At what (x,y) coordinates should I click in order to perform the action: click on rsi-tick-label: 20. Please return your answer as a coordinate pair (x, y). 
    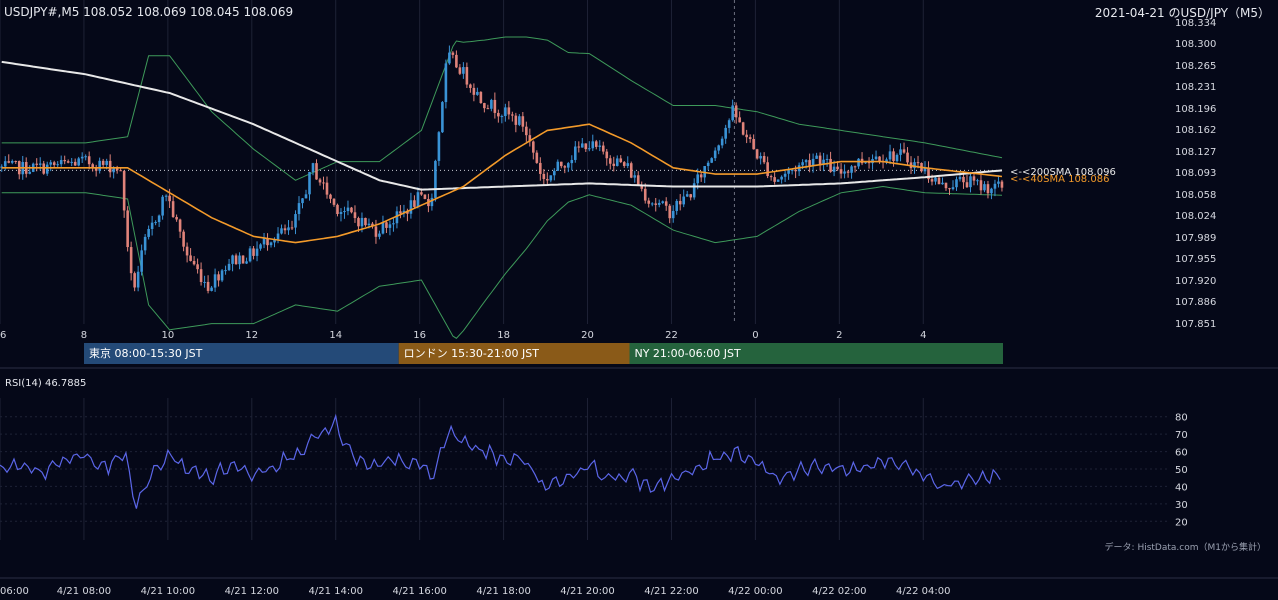
    Looking at the image, I should click on (1181, 522).